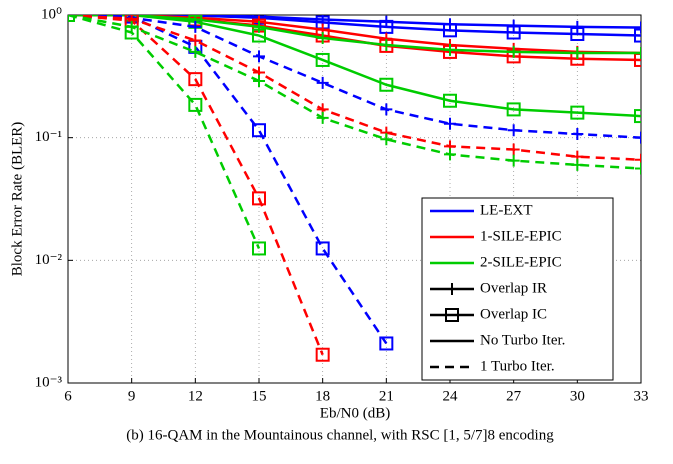 The height and width of the screenshot is (464, 673). Describe the element at coordinates (17, 199) in the screenshot. I see `y-axis-label: Block Error Rate (BLER)` at that location.